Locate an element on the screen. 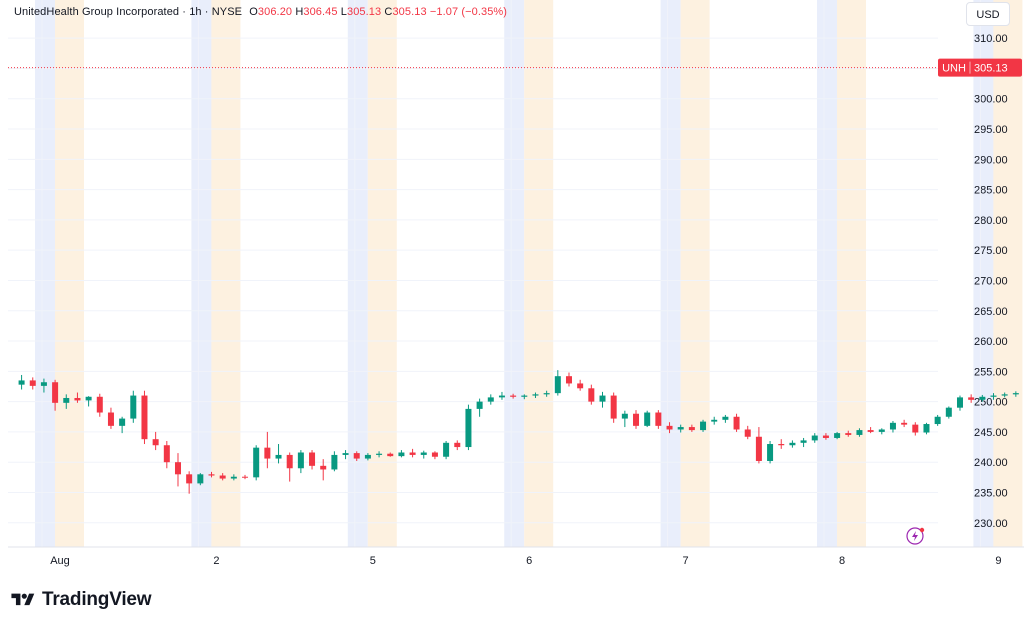 The image size is (1024, 626). x-tick-label: 8 is located at coordinates (842, 561).